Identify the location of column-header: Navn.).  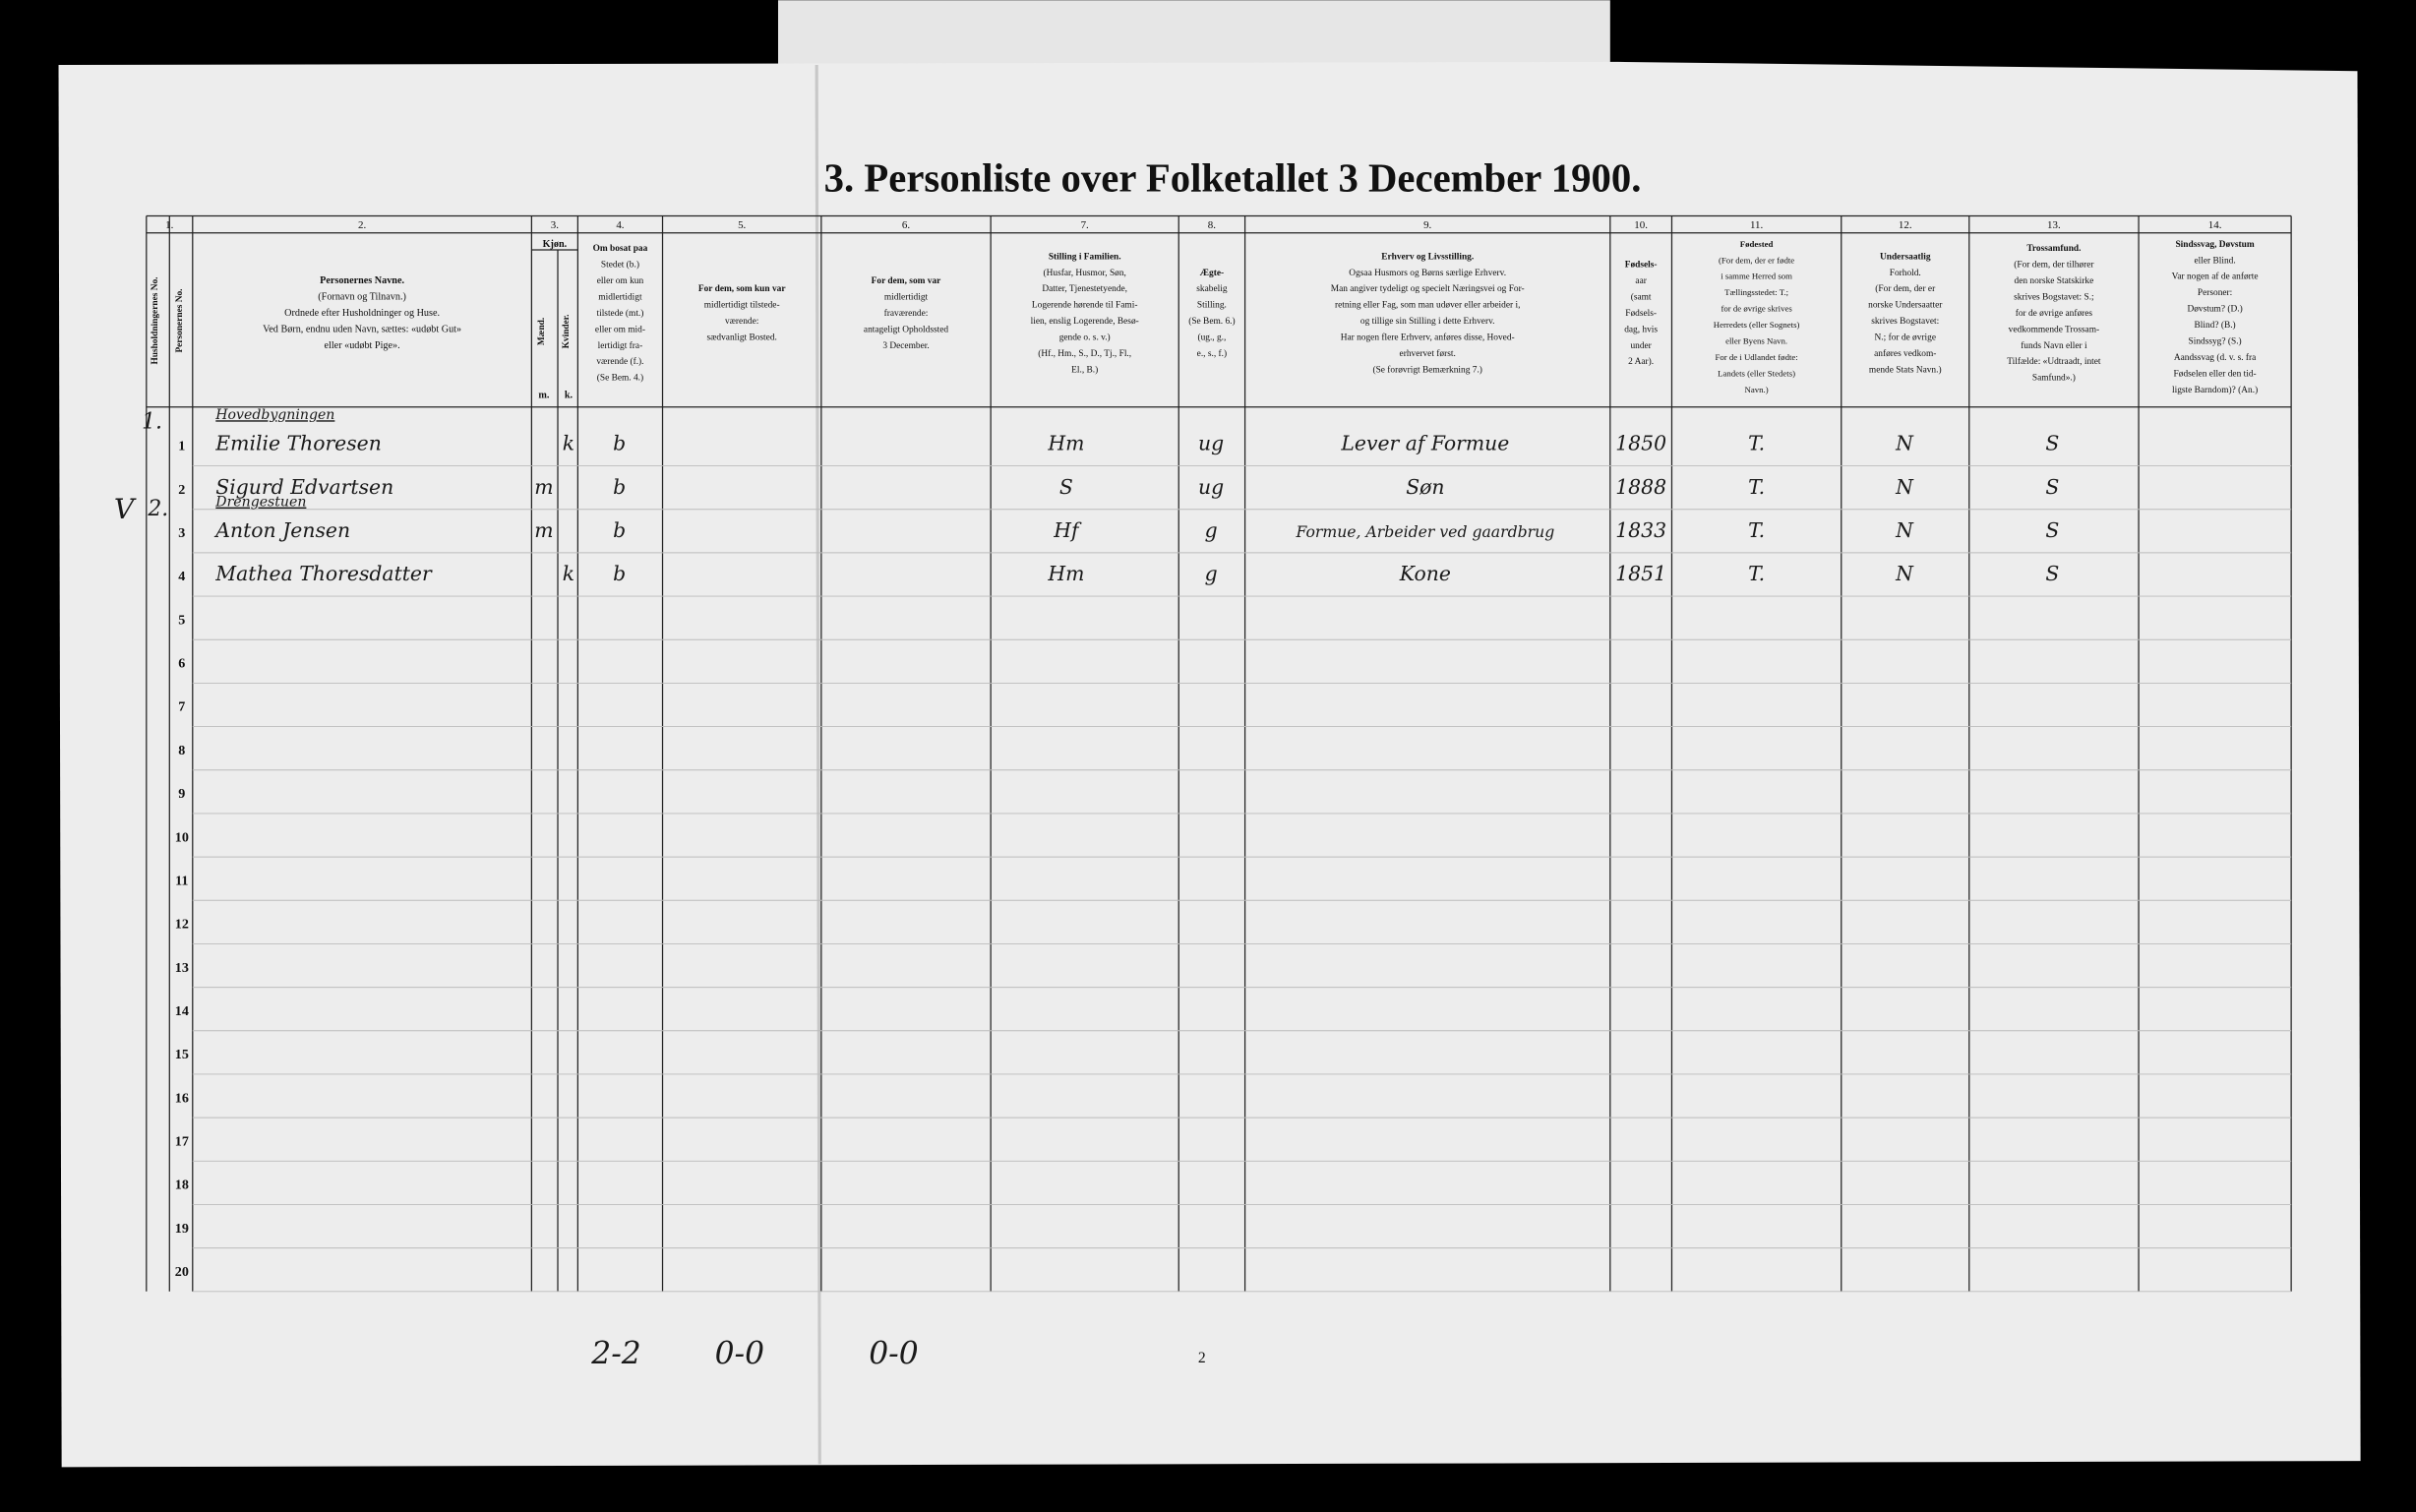
(1757, 390).